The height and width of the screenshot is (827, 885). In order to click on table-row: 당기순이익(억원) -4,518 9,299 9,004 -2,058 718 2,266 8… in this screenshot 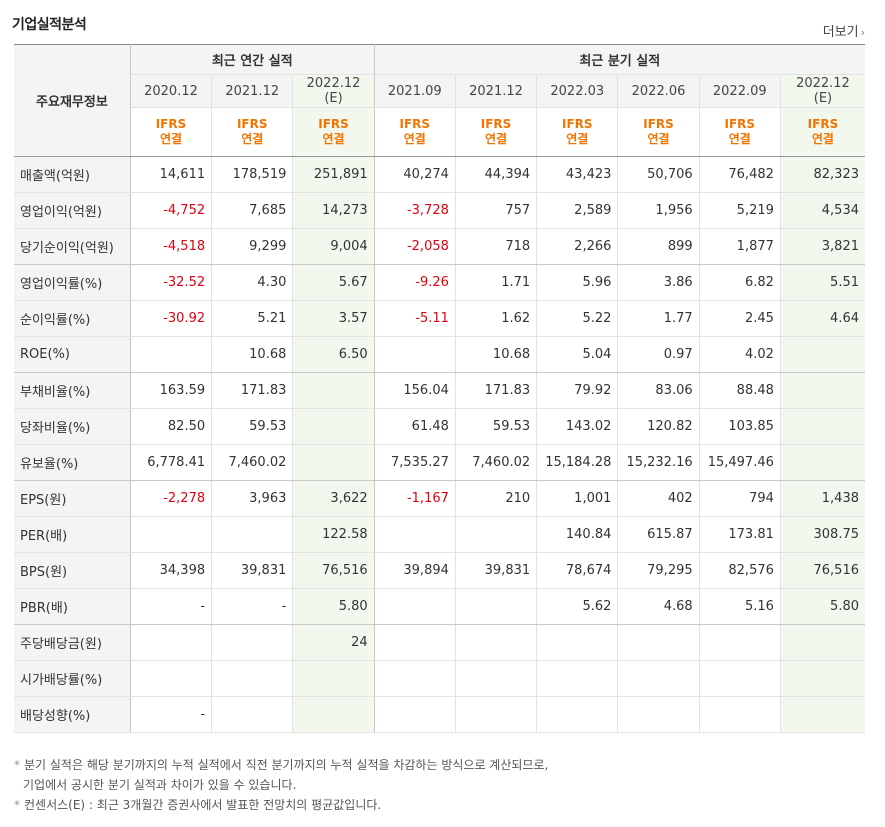, I will do `click(439, 246)`.